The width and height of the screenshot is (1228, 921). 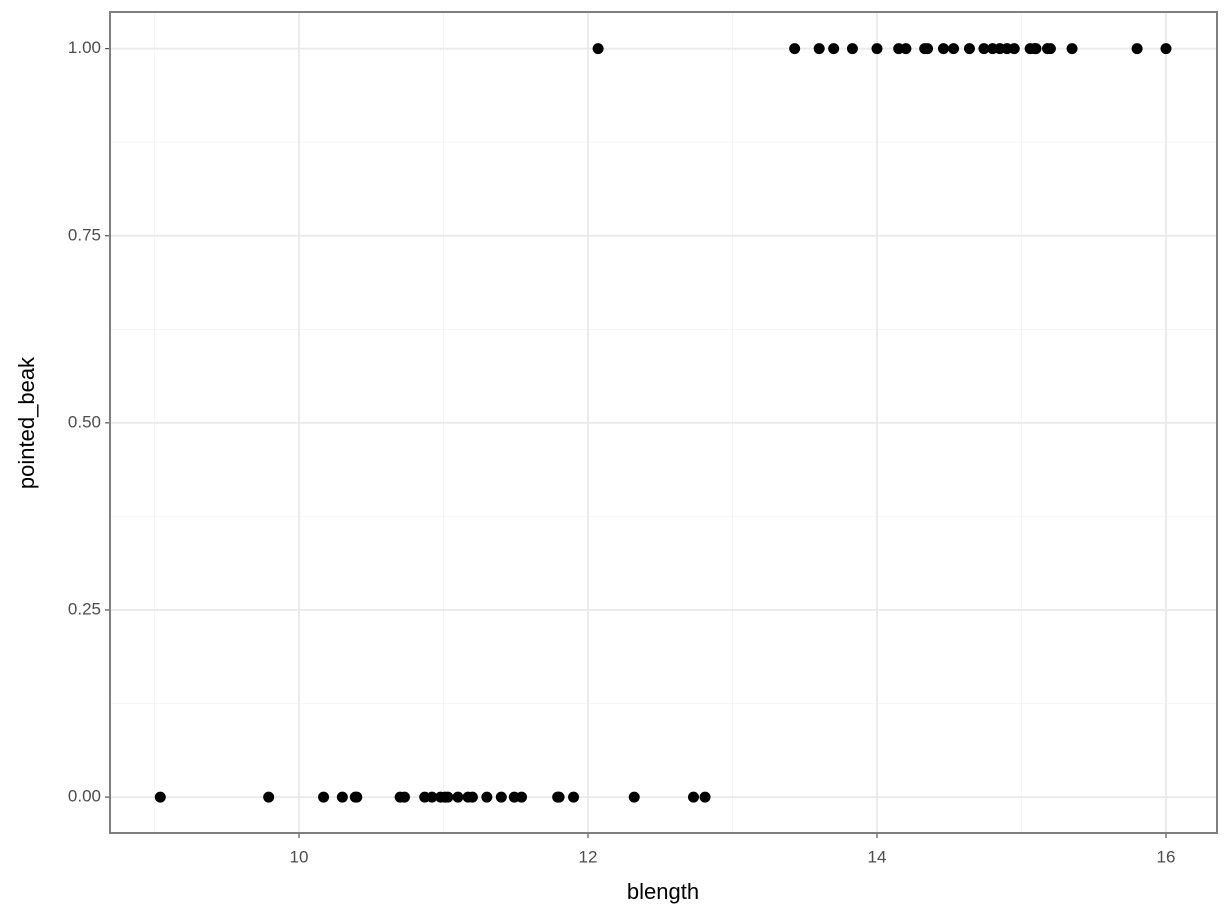 What do you see at coordinates (299, 856) in the screenshot?
I see `x-tick-label: 10` at bounding box center [299, 856].